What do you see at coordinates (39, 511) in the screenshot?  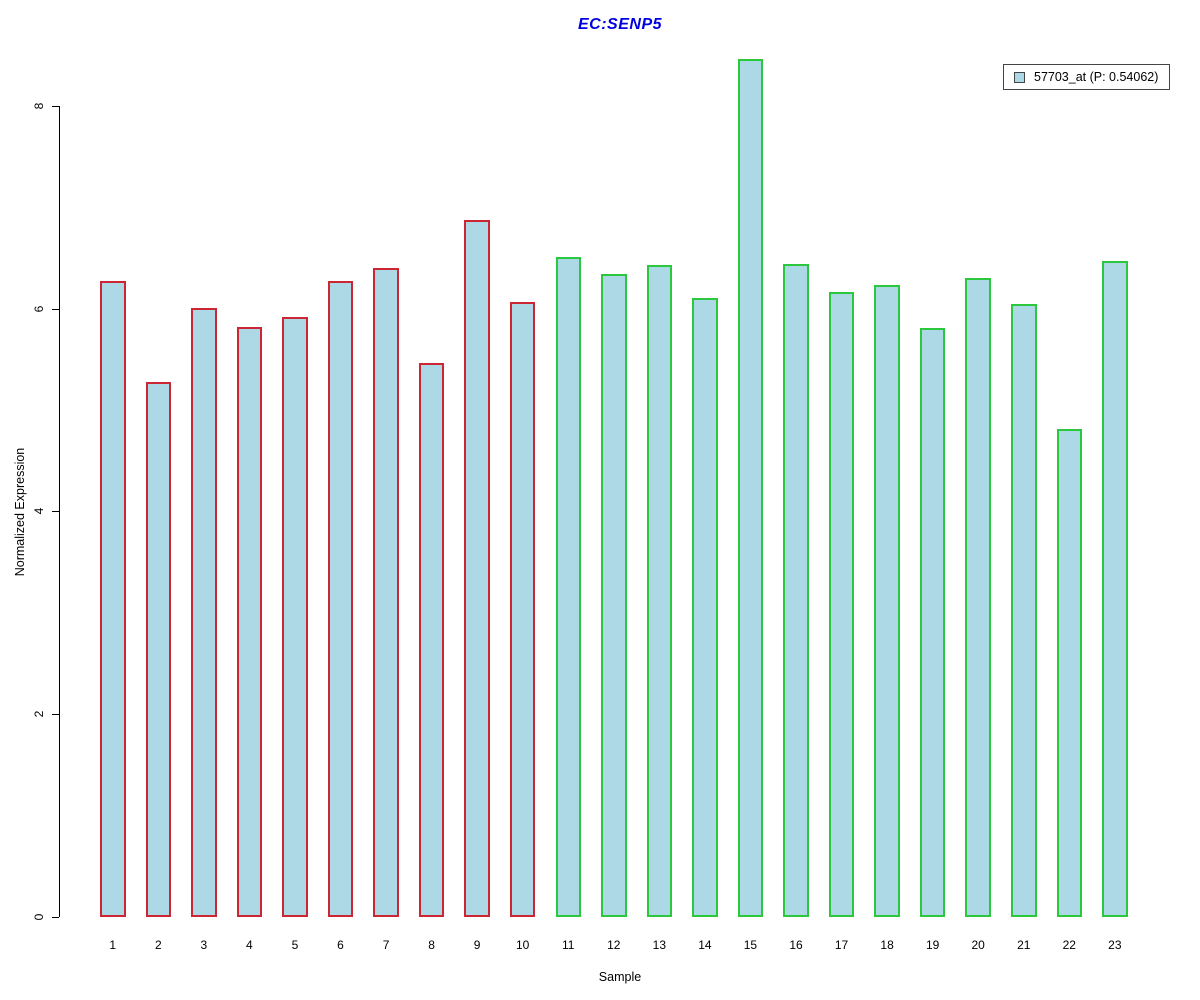 I see `y-tick-label: 4` at bounding box center [39, 511].